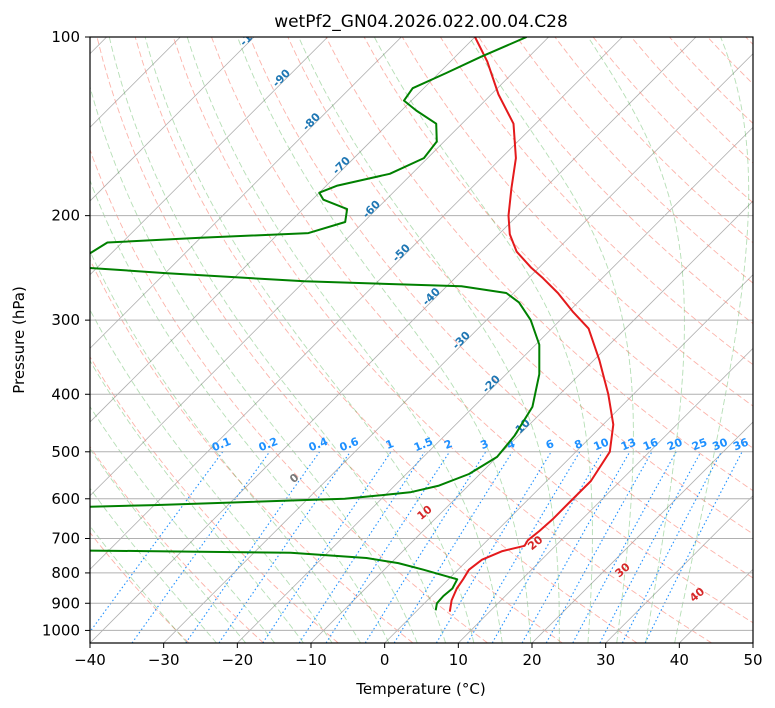  What do you see at coordinates (601, 445) in the screenshot?
I see `mixing-ratio-label: 10` at bounding box center [601, 445].